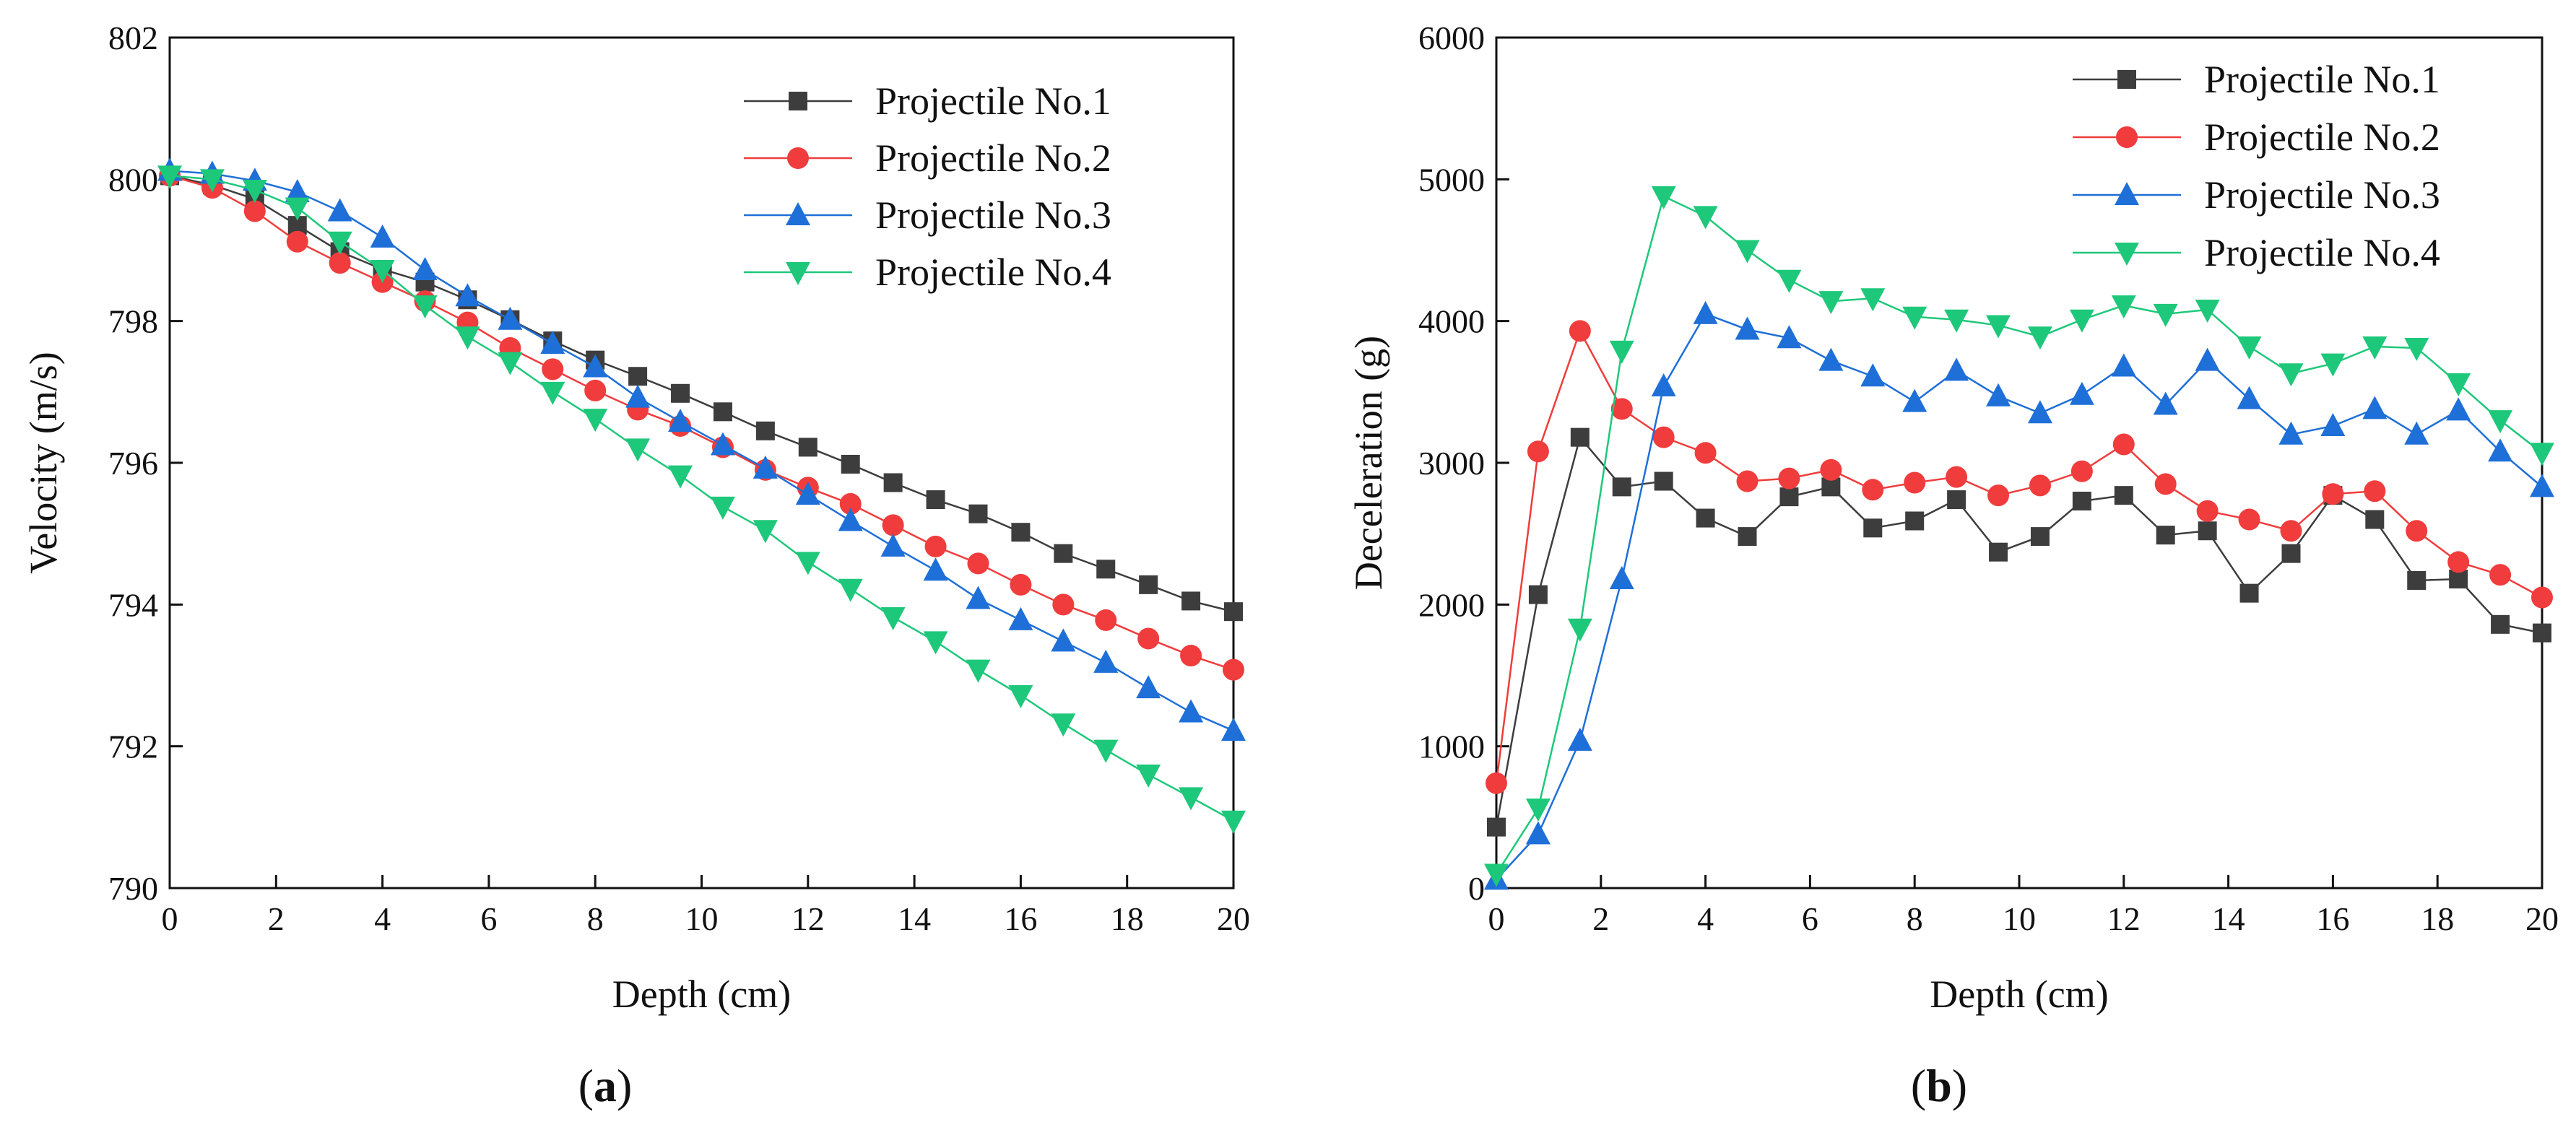 The image size is (2576, 1122). I want to click on x-tick-label-b-14: 14, so click(2228, 919).